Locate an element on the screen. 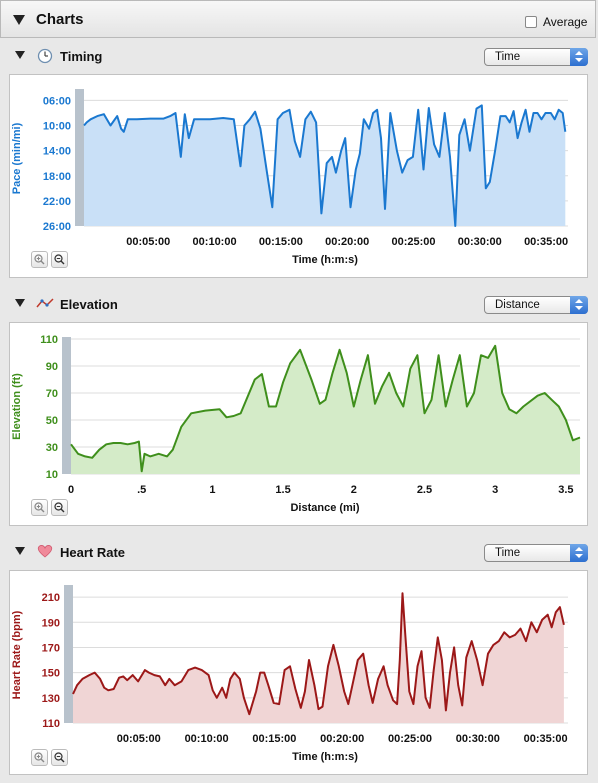 The width and height of the screenshot is (598, 783). heart-rate-collapse-icon is located at coordinates (20, 551).